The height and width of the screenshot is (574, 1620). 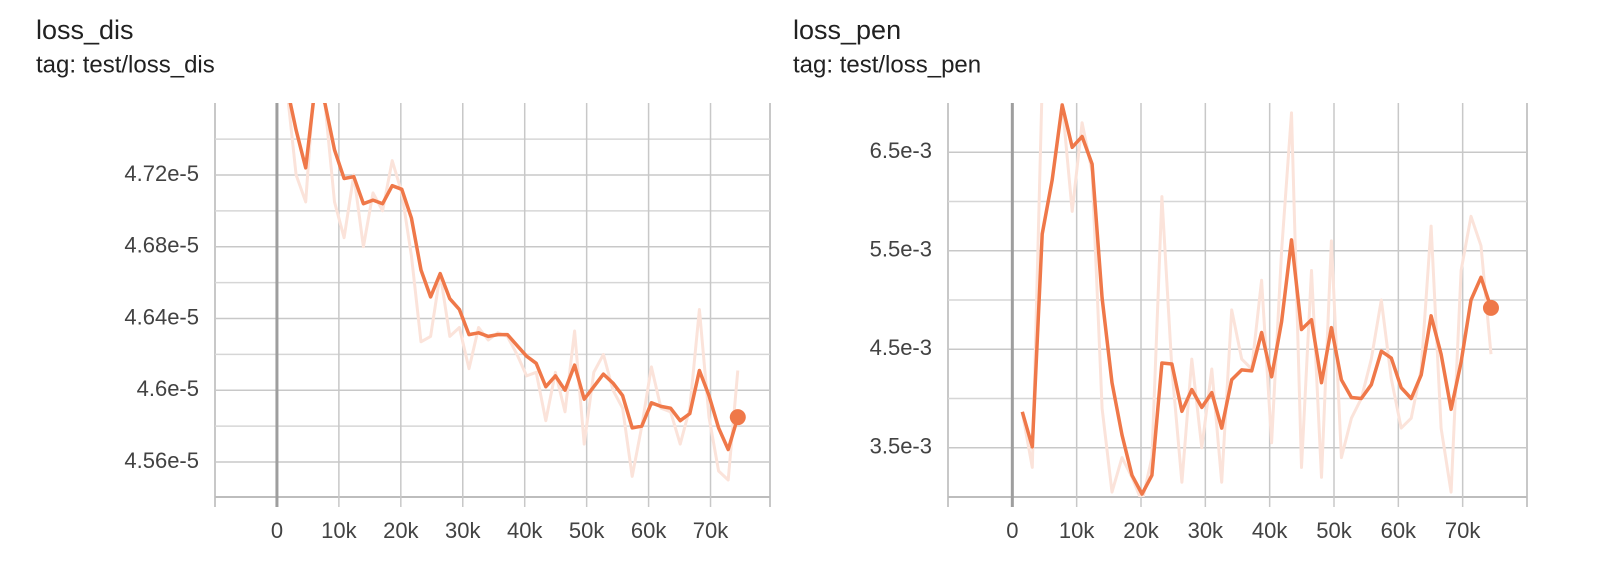 I want to click on y-tick-label: 4.64e-5, so click(x=161, y=316).